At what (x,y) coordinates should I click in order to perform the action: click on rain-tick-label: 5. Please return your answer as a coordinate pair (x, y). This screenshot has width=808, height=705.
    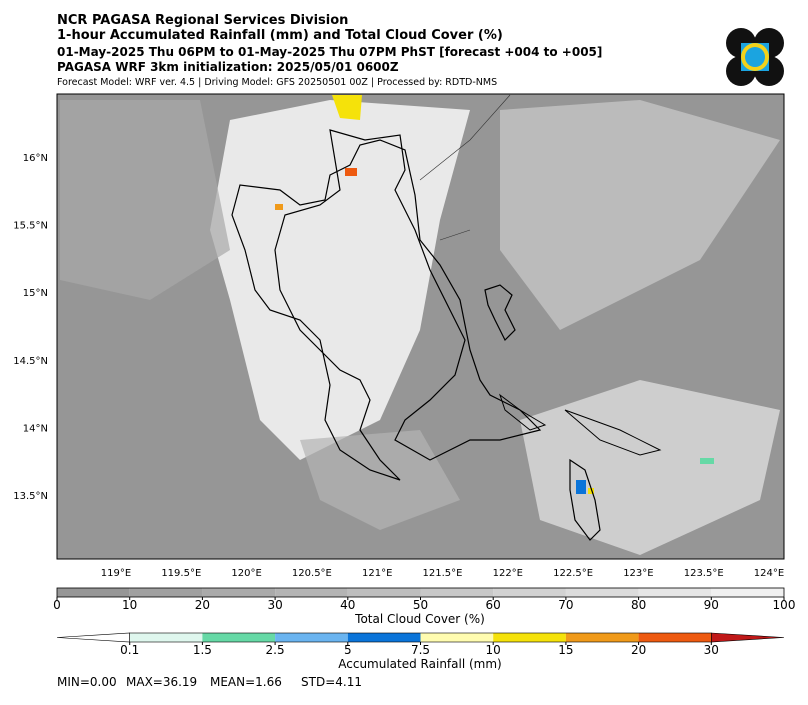
    Looking at the image, I should click on (348, 650).